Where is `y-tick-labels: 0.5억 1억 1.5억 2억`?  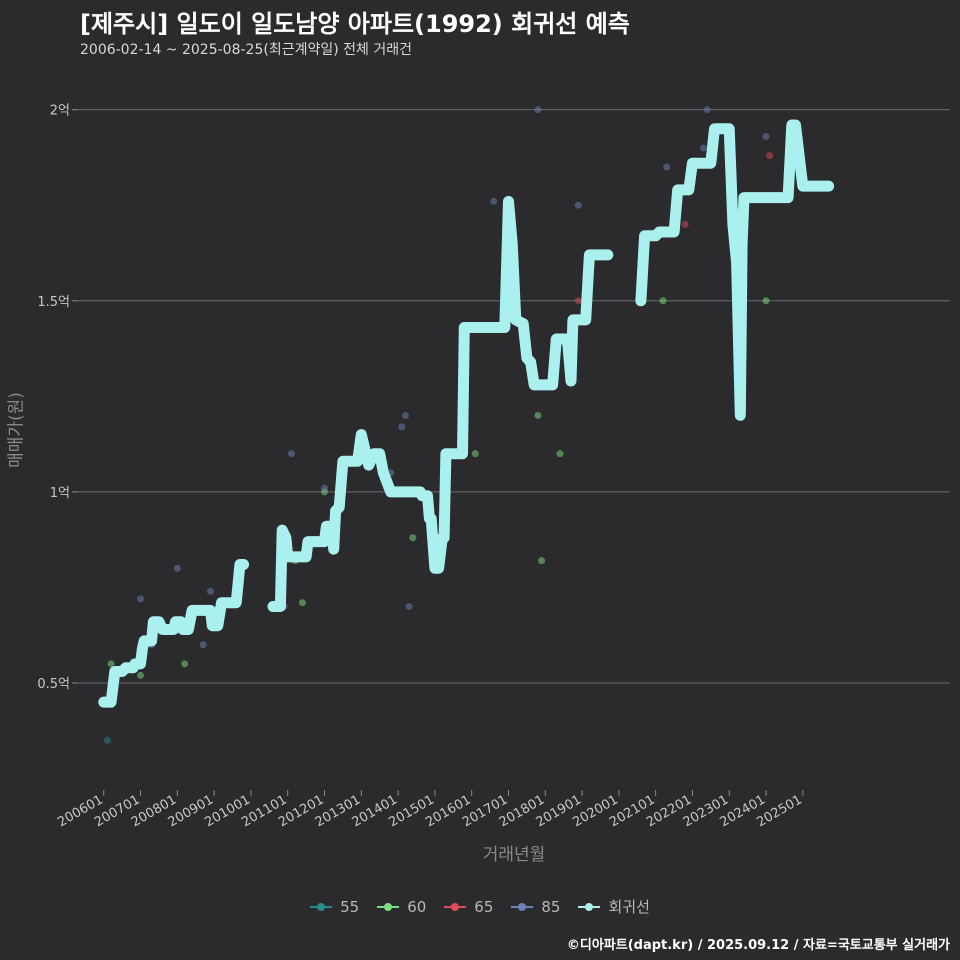 y-tick-labels: 0.5억 1억 1.5억 2억 is located at coordinates (53, 398).